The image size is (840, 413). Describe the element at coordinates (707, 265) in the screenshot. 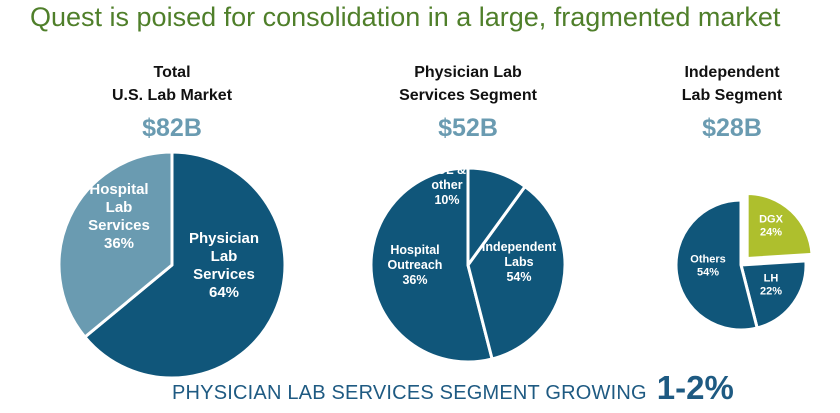

I see `slice-label-independent-segment-2: Others 54%` at that location.